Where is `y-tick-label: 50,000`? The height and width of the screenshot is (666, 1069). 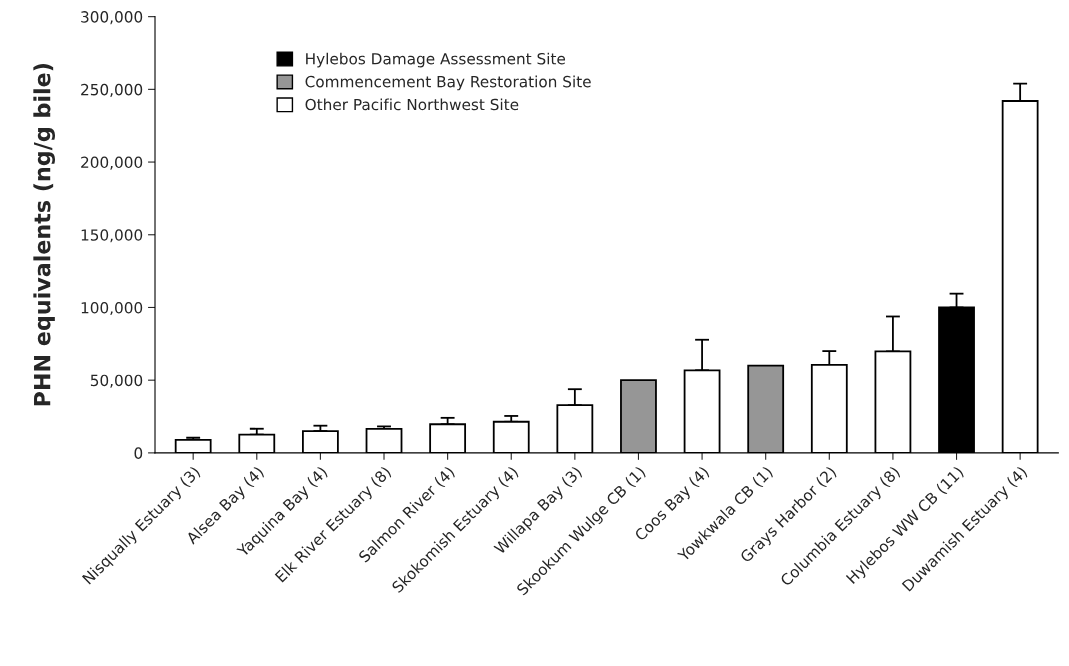
y-tick-label: 50,000 is located at coordinates (116, 381).